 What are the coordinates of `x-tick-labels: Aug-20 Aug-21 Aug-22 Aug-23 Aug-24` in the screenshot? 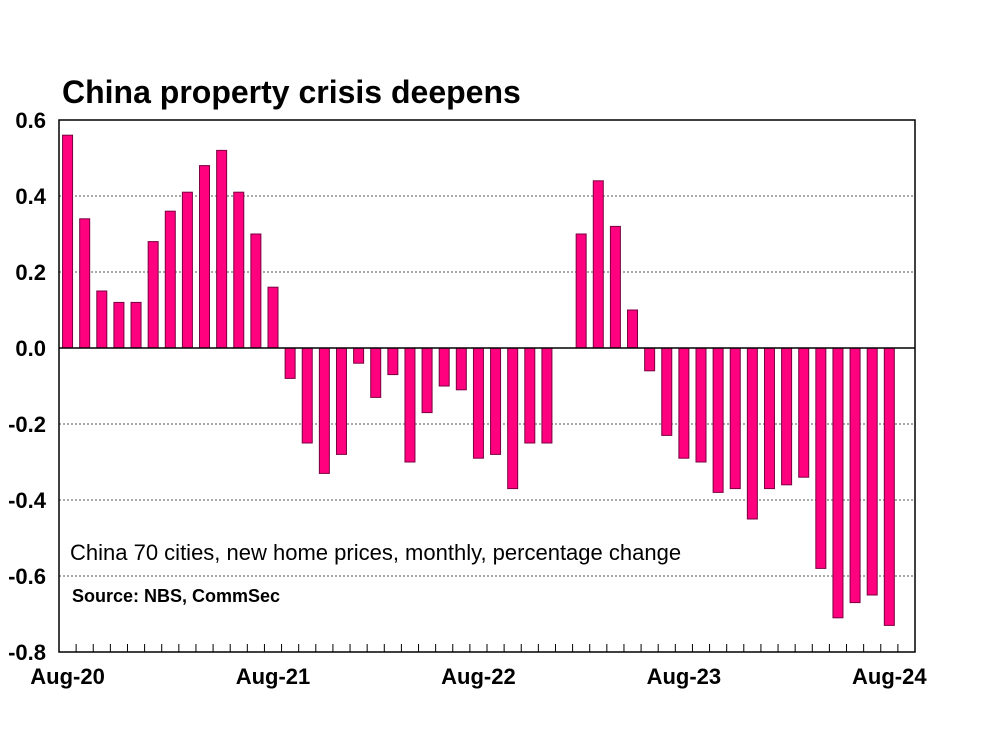 It's located at (478, 676).